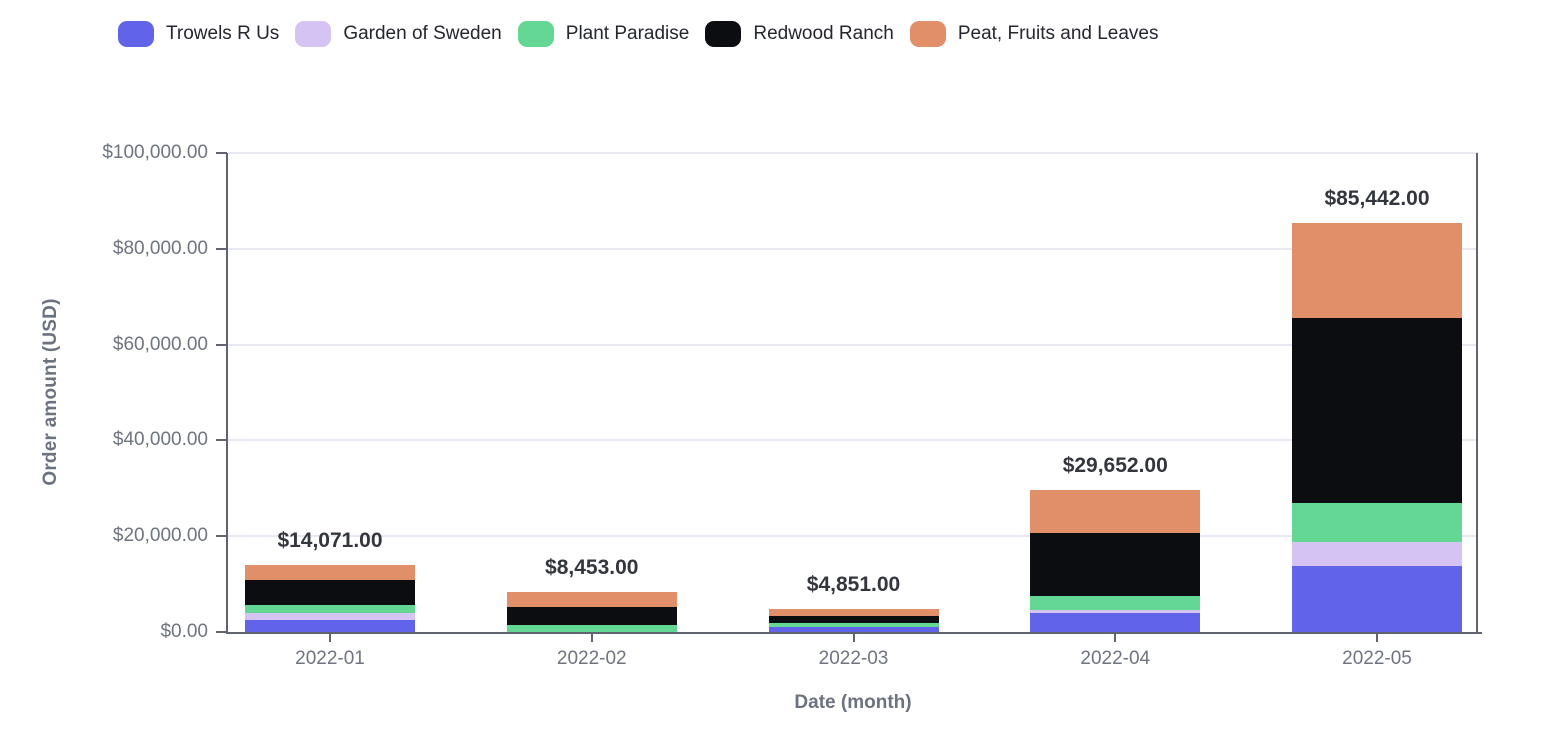 The height and width of the screenshot is (740, 1558). Describe the element at coordinates (160, 344) in the screenshot. I see `y-tick-label: $60,000.00` at that location.